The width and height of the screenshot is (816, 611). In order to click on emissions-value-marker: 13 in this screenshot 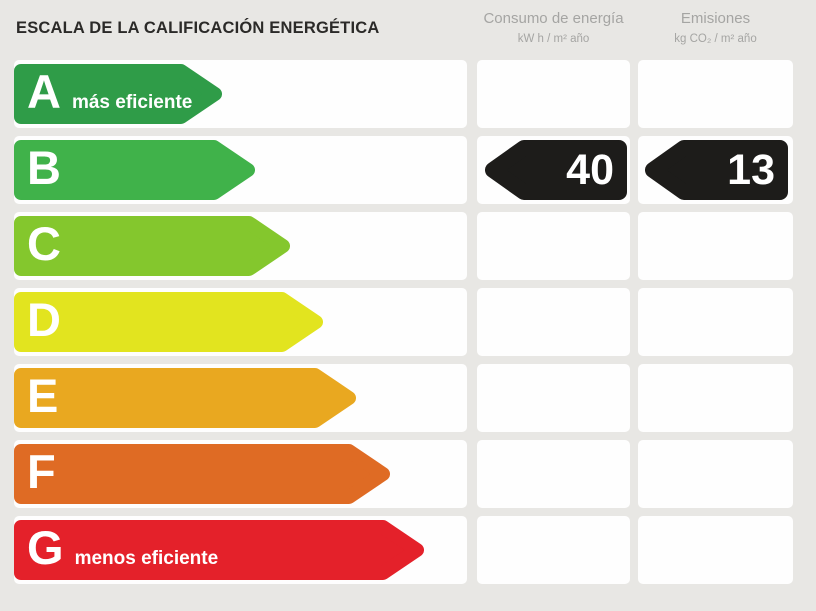, I will do `click(716, 170)`.